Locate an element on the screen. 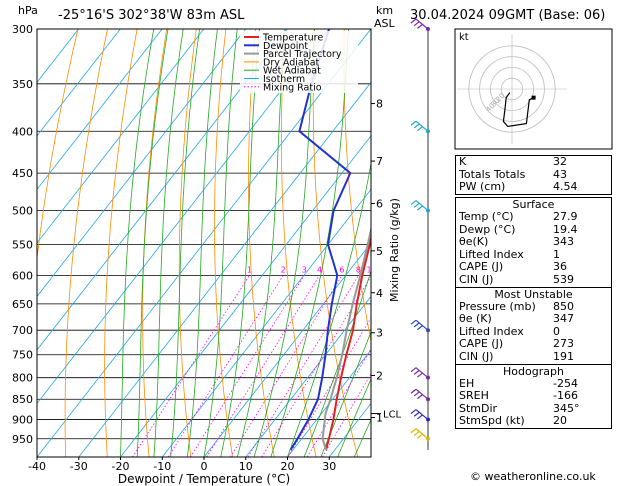 The height and width of the screenshot is (486, 629). surface-label: Lifted Index is located at coordinates (491, 254).